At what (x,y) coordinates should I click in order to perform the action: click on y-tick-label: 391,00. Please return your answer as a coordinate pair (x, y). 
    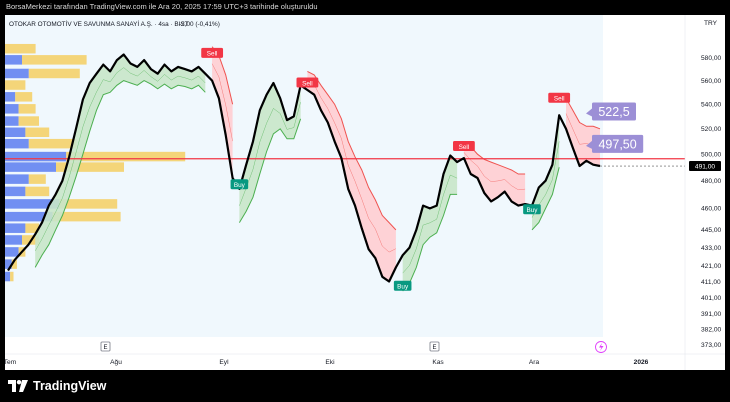
    Looking at the image, I should click on (711, 314).